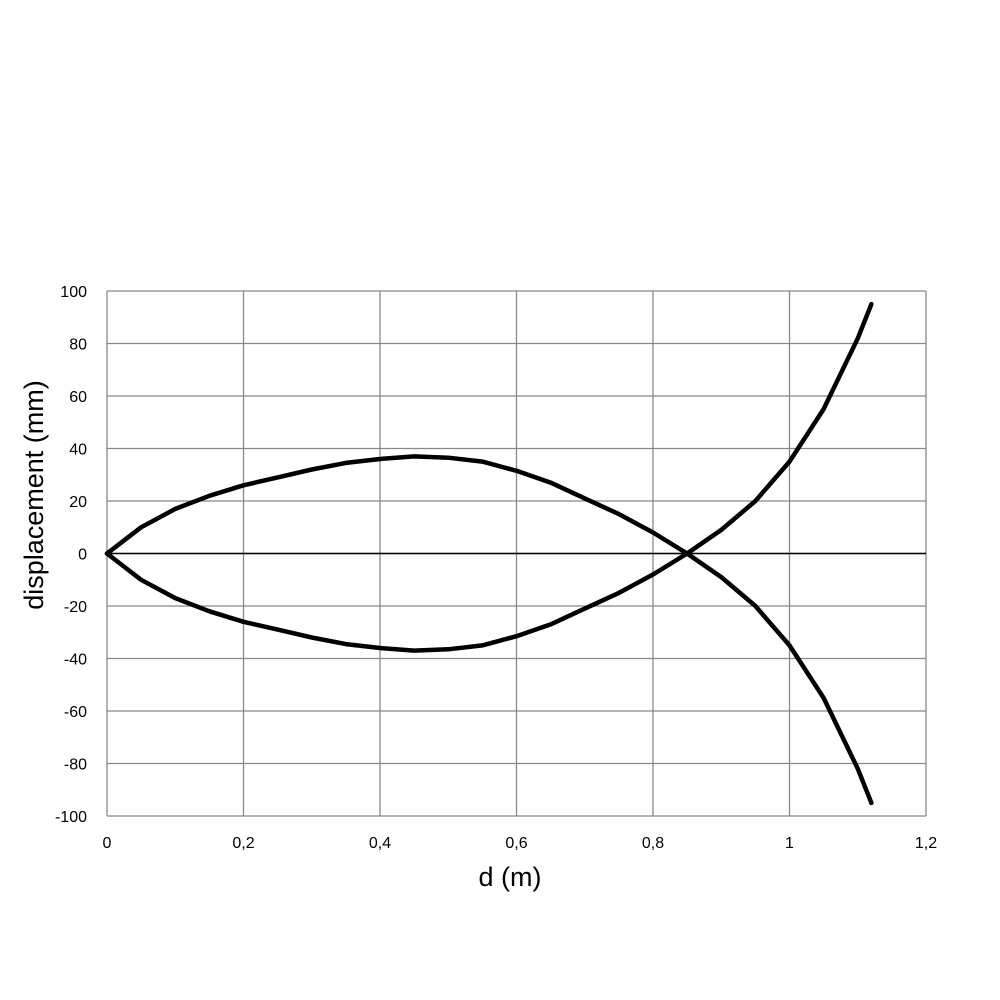 This screenshot has height=1000, width=1000. Describe the element at coordinates (78, 345) in the screenshot. I see `y-tick-label: 80` at that location.